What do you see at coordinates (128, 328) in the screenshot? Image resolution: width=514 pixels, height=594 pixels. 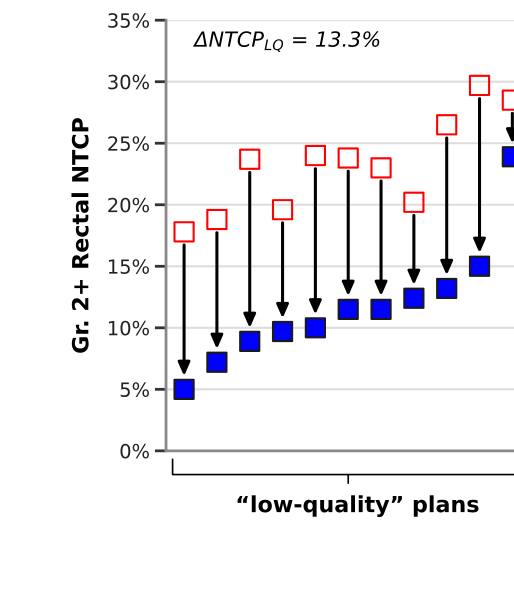 I see `y-tick-label: 10%` at bounding box center [128, 328].